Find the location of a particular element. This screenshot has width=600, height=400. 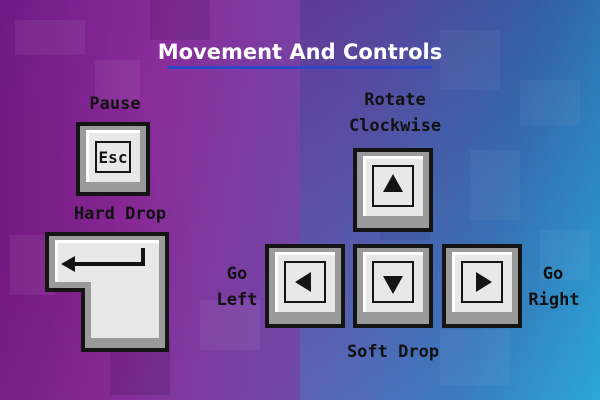

soft-drop-label: Soft Drop is located at coordinates (393, 352).